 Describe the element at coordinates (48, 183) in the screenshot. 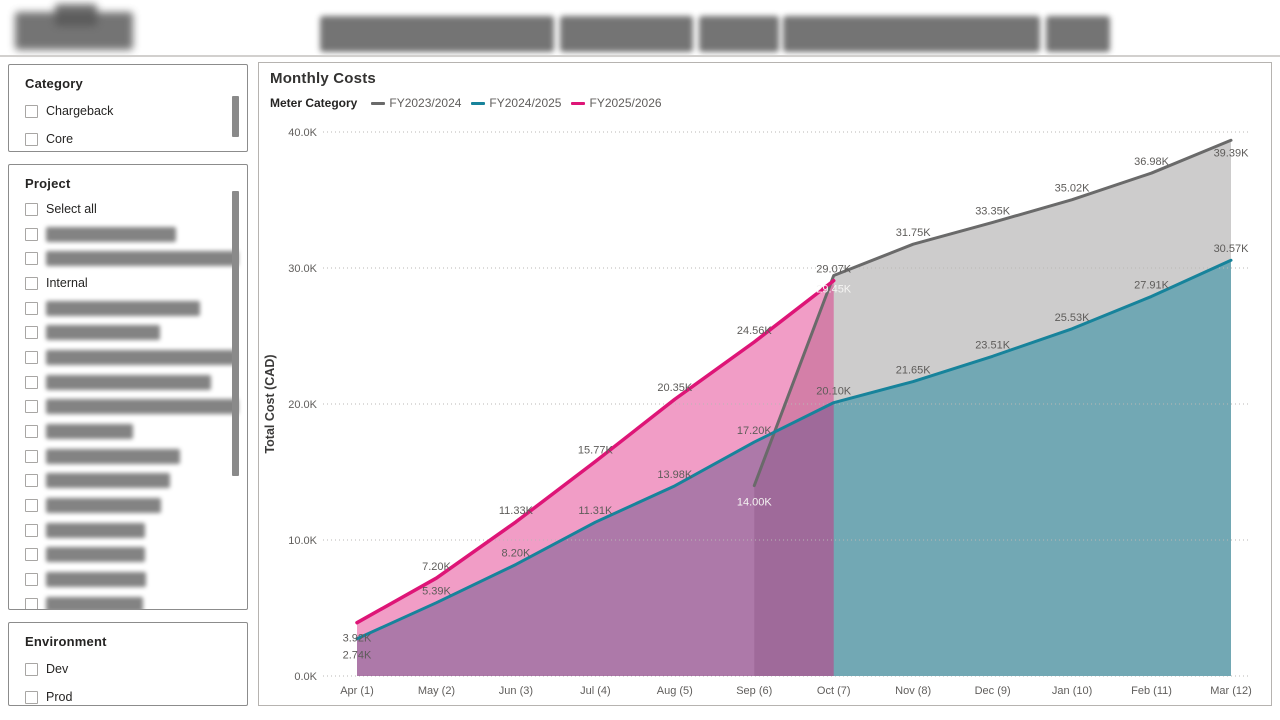

I see `filter-title-project: Project` at that location.